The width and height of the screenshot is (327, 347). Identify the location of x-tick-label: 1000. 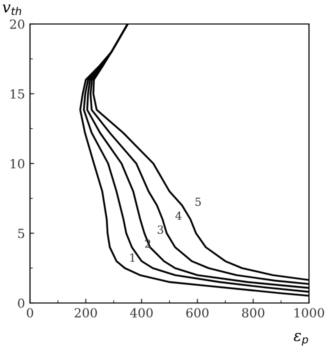
(309, 313).